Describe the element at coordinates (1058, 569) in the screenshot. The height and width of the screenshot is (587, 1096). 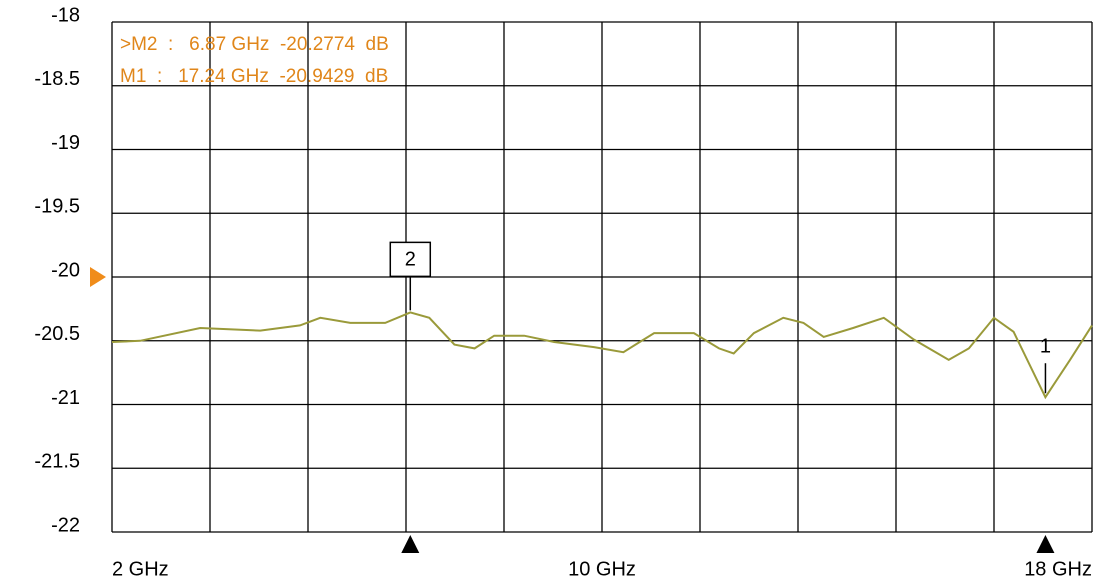
I see `x-tick-label: 18 GHz` at that location.